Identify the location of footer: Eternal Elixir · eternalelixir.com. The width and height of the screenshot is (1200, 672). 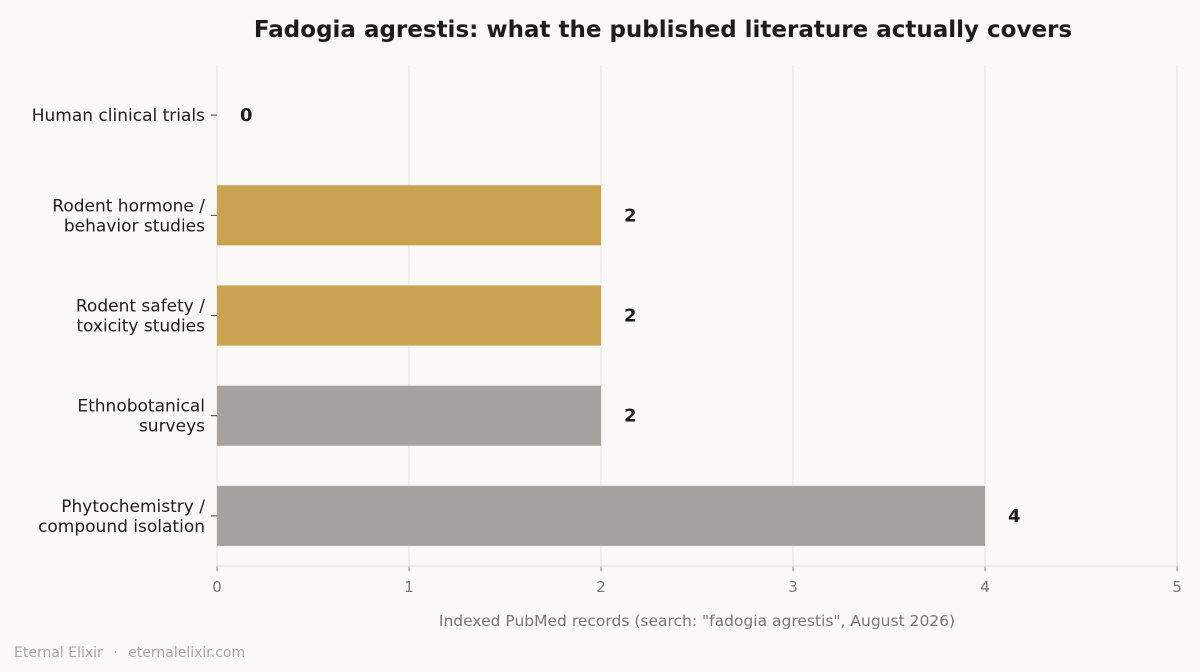
(129, 653).